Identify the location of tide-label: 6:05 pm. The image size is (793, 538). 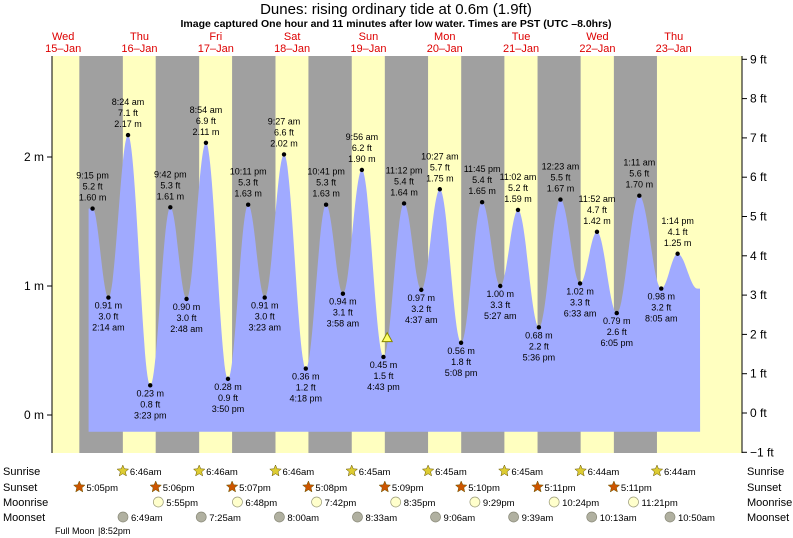
(616, 343).